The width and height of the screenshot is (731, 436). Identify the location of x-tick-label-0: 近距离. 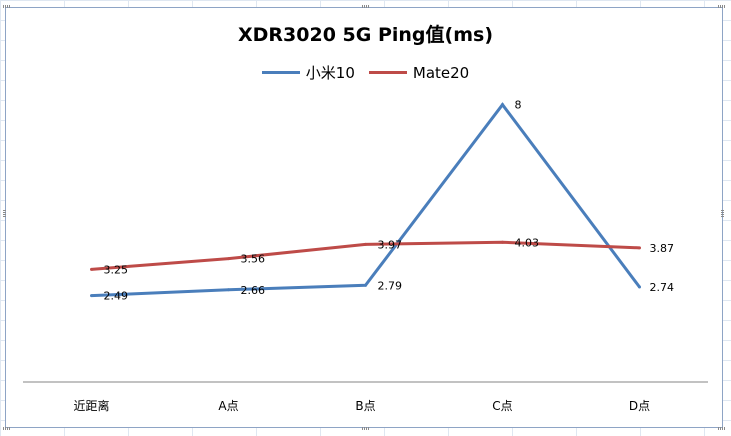
(91, 405).